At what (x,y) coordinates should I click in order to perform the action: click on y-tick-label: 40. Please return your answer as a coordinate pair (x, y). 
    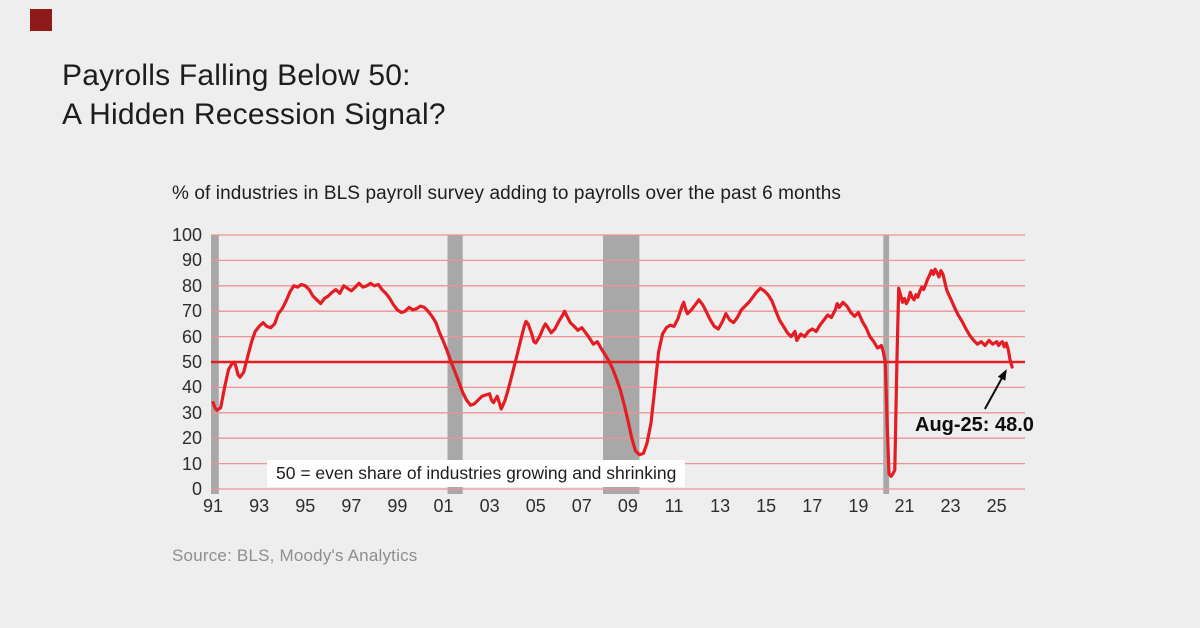
    Looking at the image, I should click on (191, 387).